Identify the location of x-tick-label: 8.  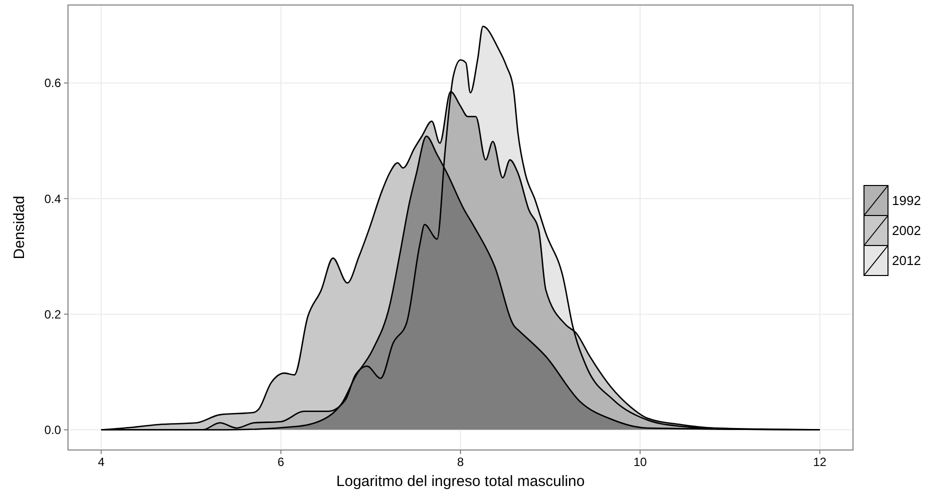
(460, 462).